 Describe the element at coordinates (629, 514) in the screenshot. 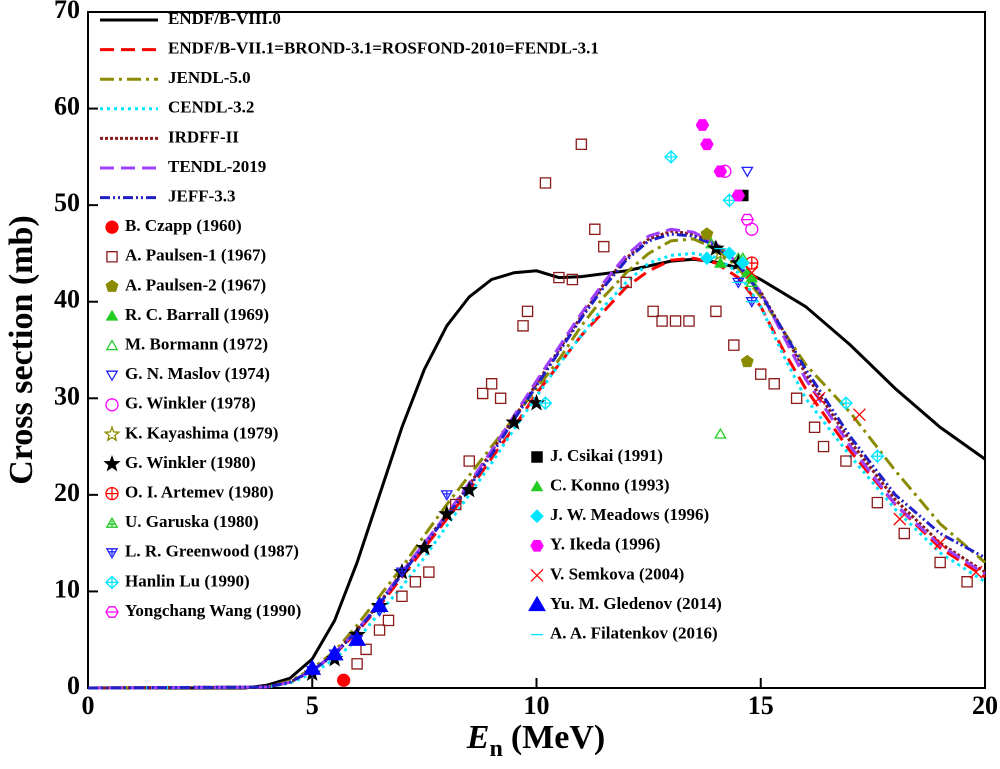

I see `legend-label: J. W. Meadows (1996)` at that location.